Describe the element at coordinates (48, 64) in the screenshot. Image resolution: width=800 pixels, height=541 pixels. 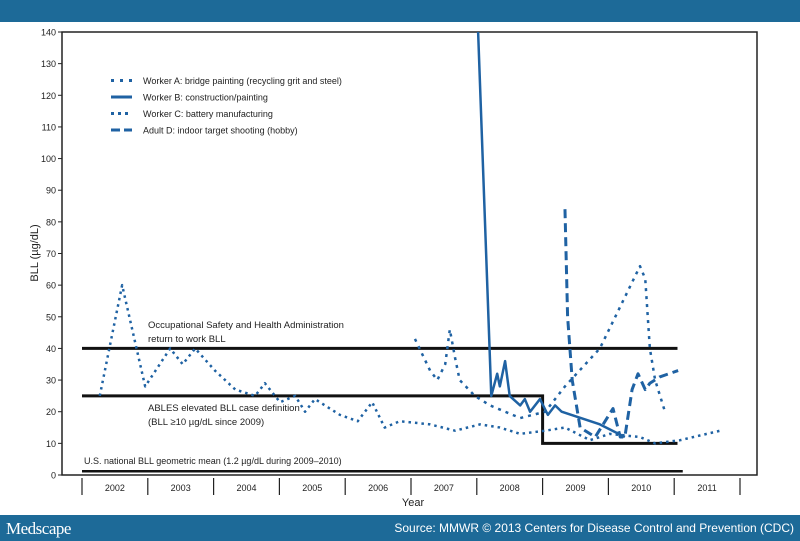
I see `y-tick-label: 130` at that location.